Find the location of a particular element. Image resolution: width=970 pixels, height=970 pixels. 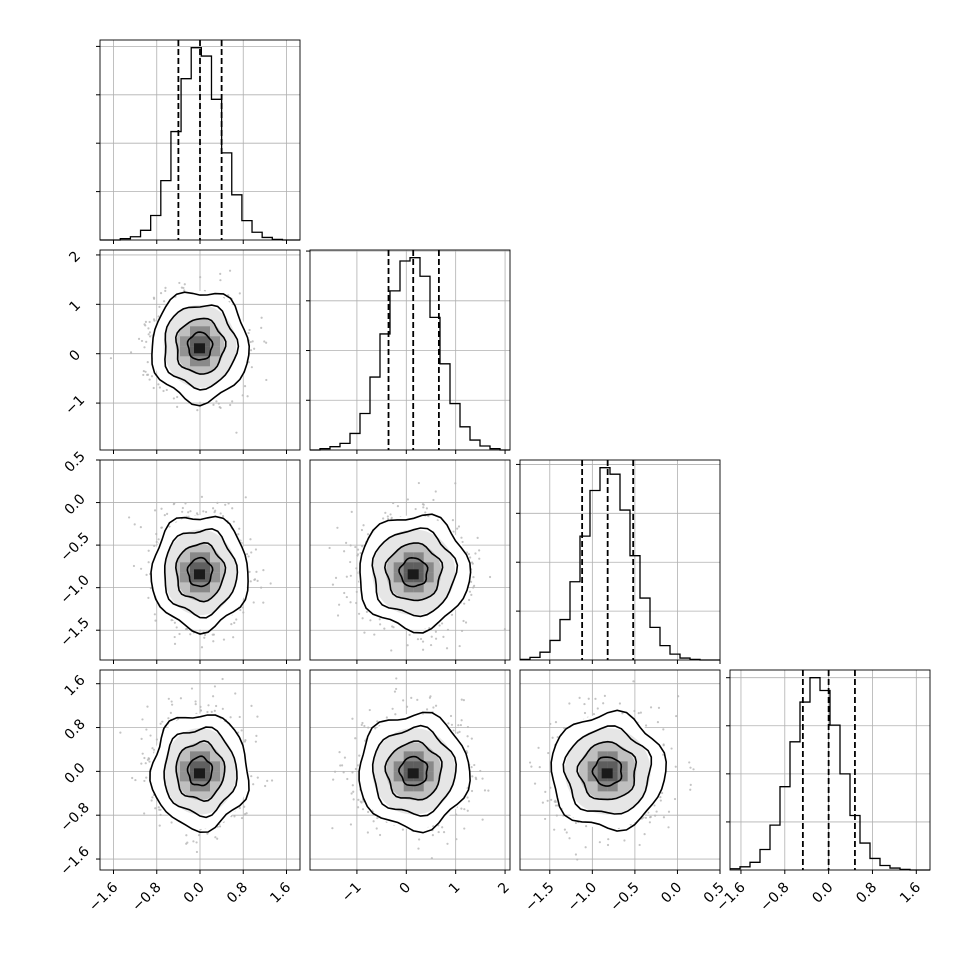

x-tick-label: −0.8 is located at coordinates (774, 897).